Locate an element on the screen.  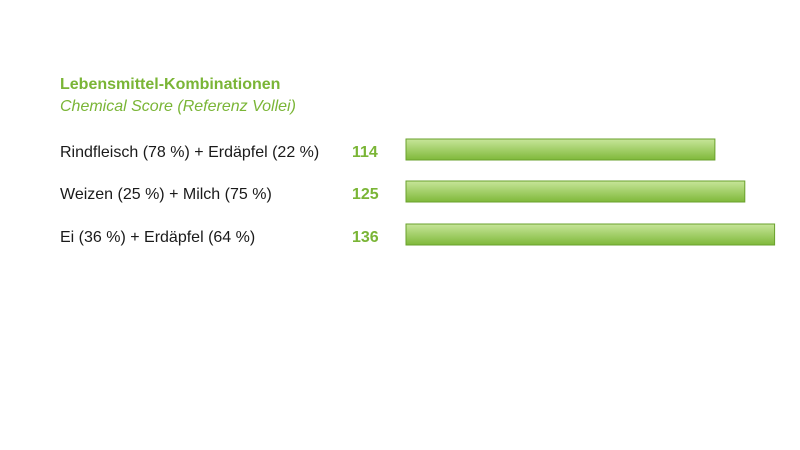
chart-title: Lebensmittel-Kombinationen is located at coordinates (170, 84).